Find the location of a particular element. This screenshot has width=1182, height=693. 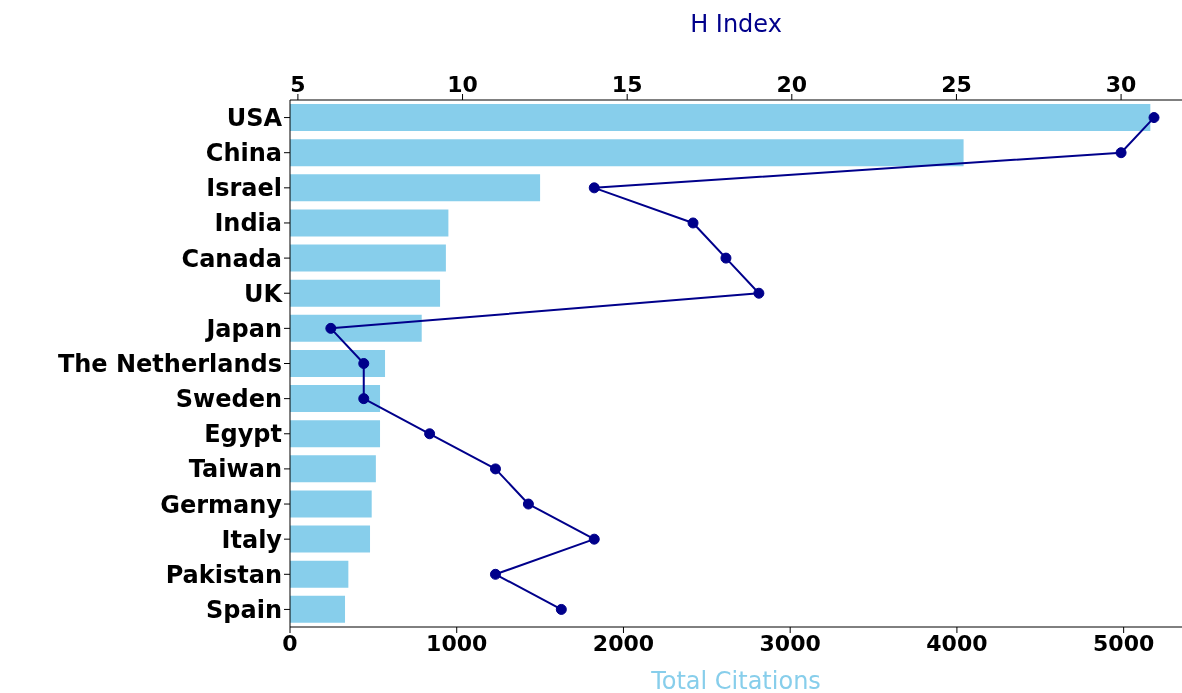

x-axis-title: Total Citations is located at coordinates (735, 680).